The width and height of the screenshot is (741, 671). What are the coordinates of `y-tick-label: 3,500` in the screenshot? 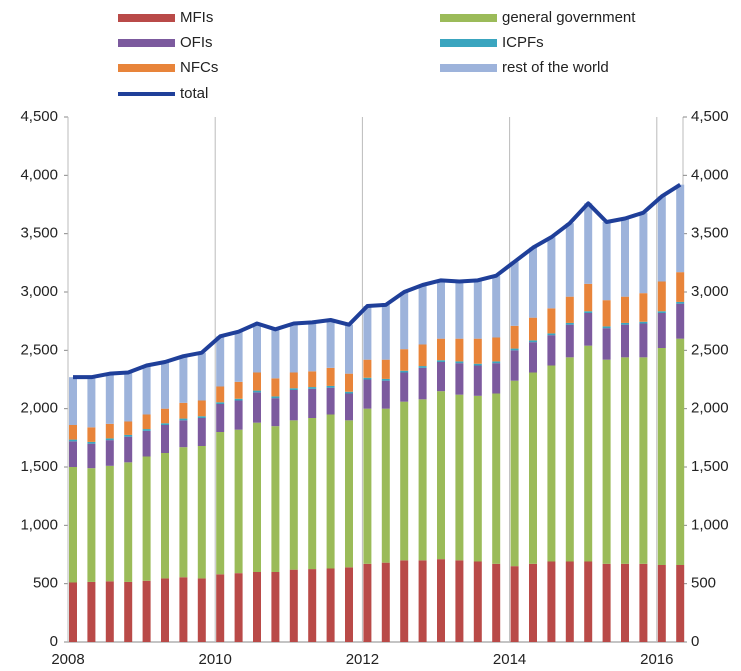 It's located at (39, 233).